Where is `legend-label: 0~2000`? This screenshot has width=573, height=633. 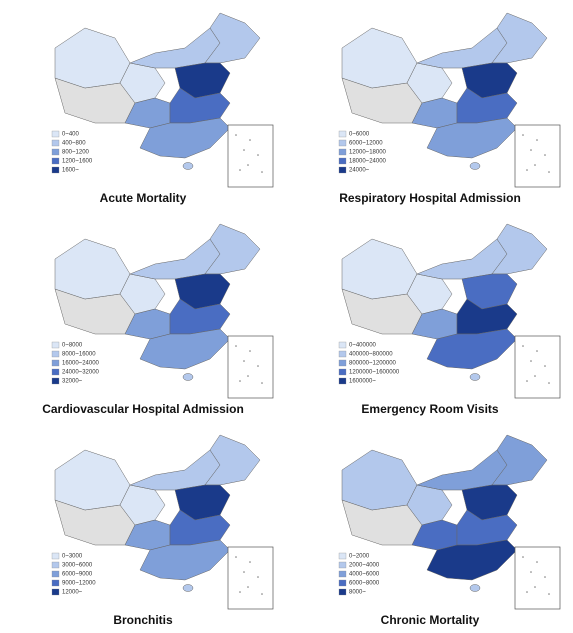
legend-label: 0~2000 is located at coordinates (359, 557).